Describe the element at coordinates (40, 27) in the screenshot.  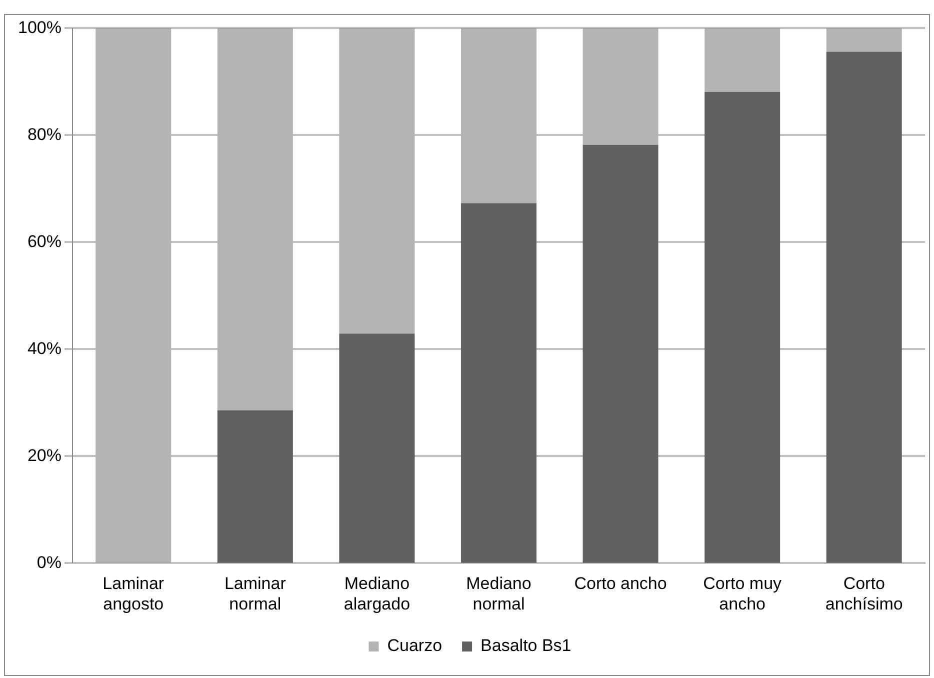
I see `y-tick-label: 100%` at that location.